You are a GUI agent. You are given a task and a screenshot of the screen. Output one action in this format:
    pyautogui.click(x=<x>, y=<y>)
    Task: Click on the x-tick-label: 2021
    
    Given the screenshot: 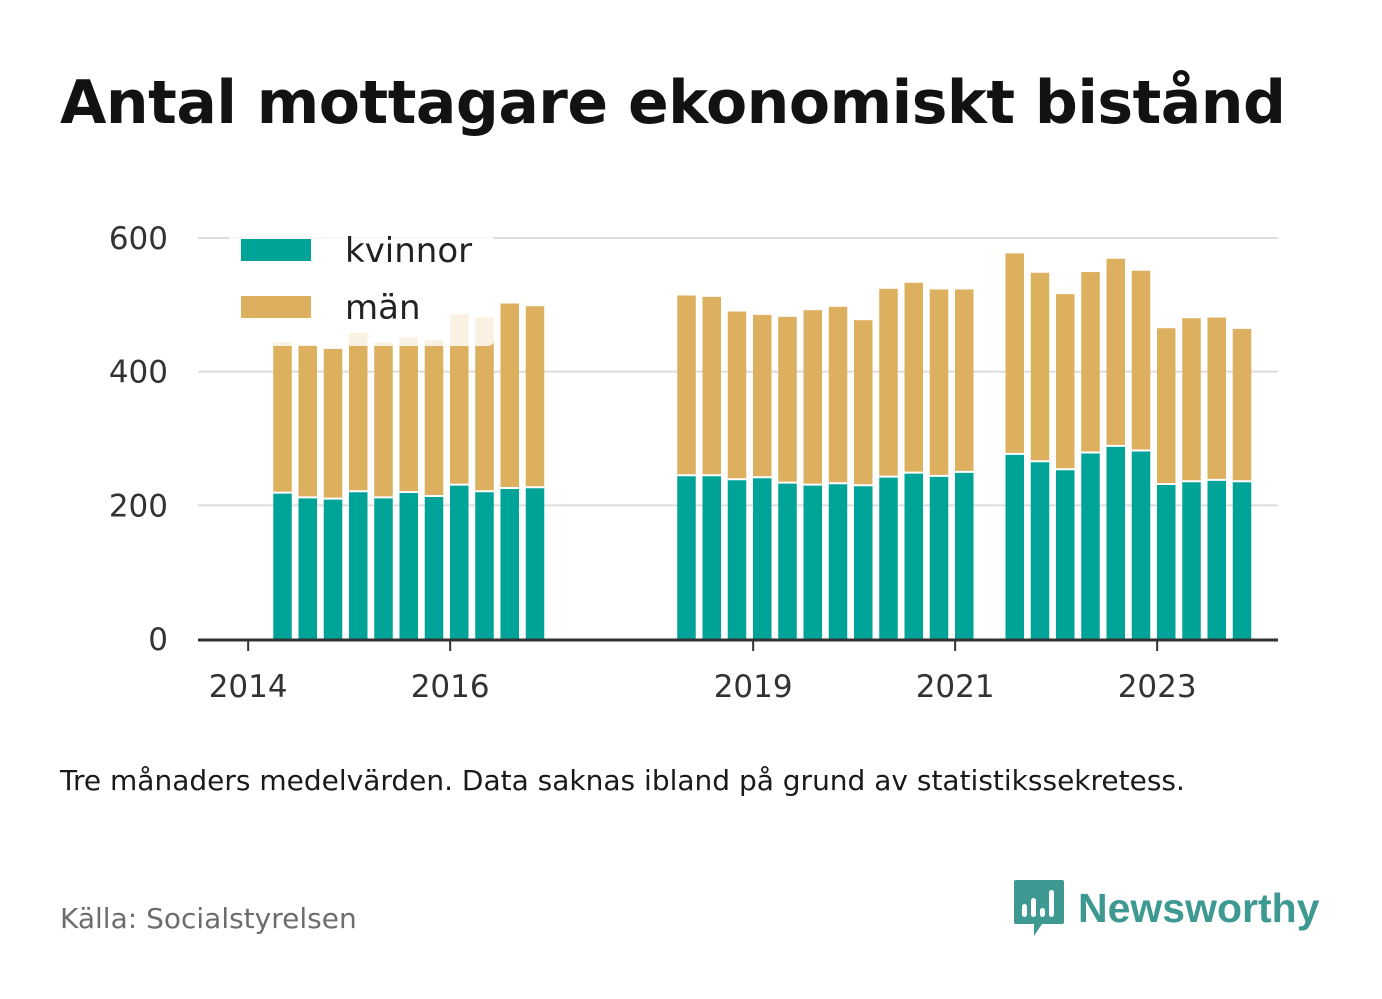 What is the action you would take?
    pyautogui.click(x=955, y=687)
    